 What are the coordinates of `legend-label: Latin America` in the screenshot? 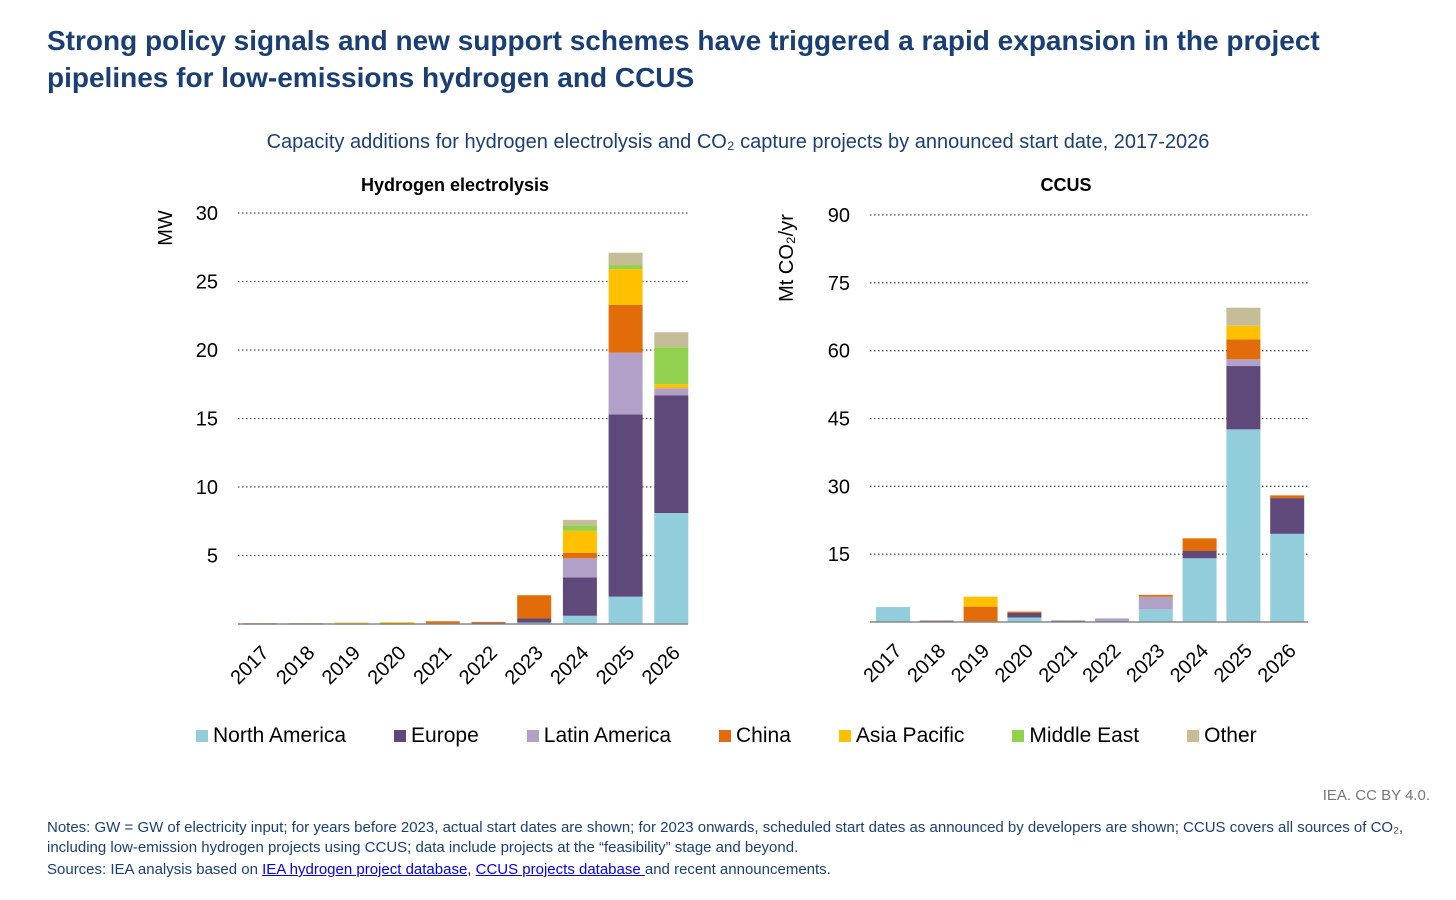 It's located at (607, 735).